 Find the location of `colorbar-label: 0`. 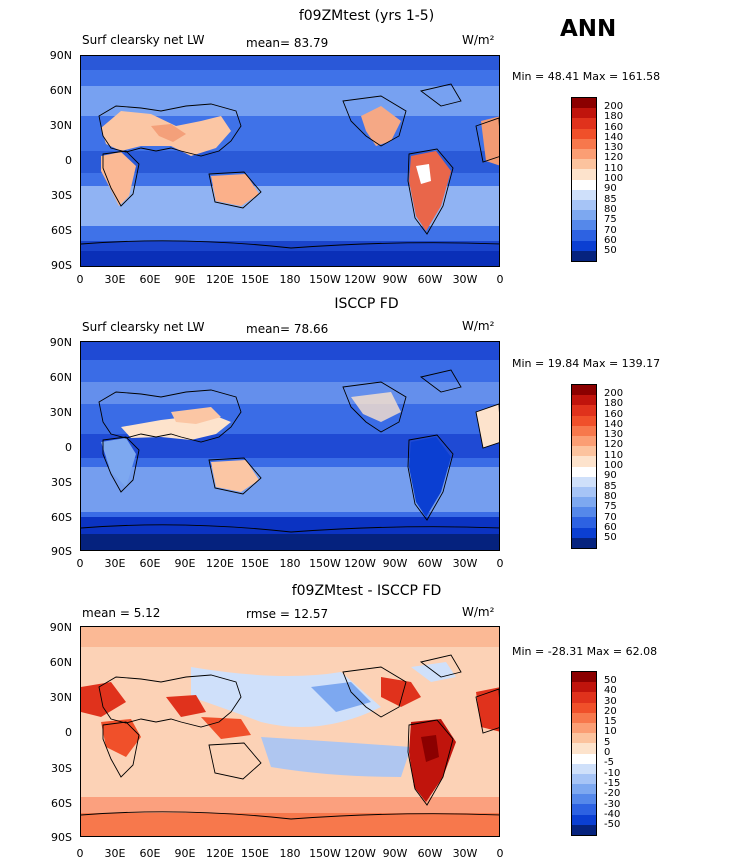

colorbar-label: 0 is located at coordinates (607, 752).